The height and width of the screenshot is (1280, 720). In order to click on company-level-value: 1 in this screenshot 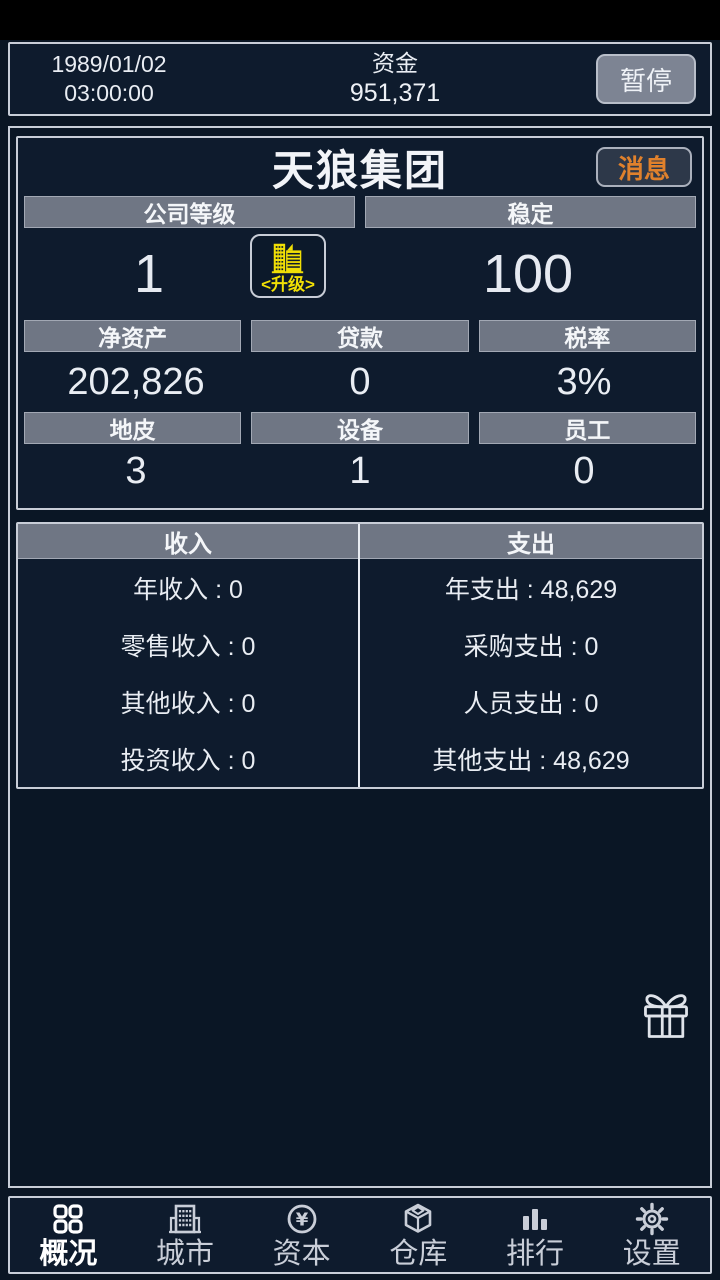, I will do `click(149, 274)`.